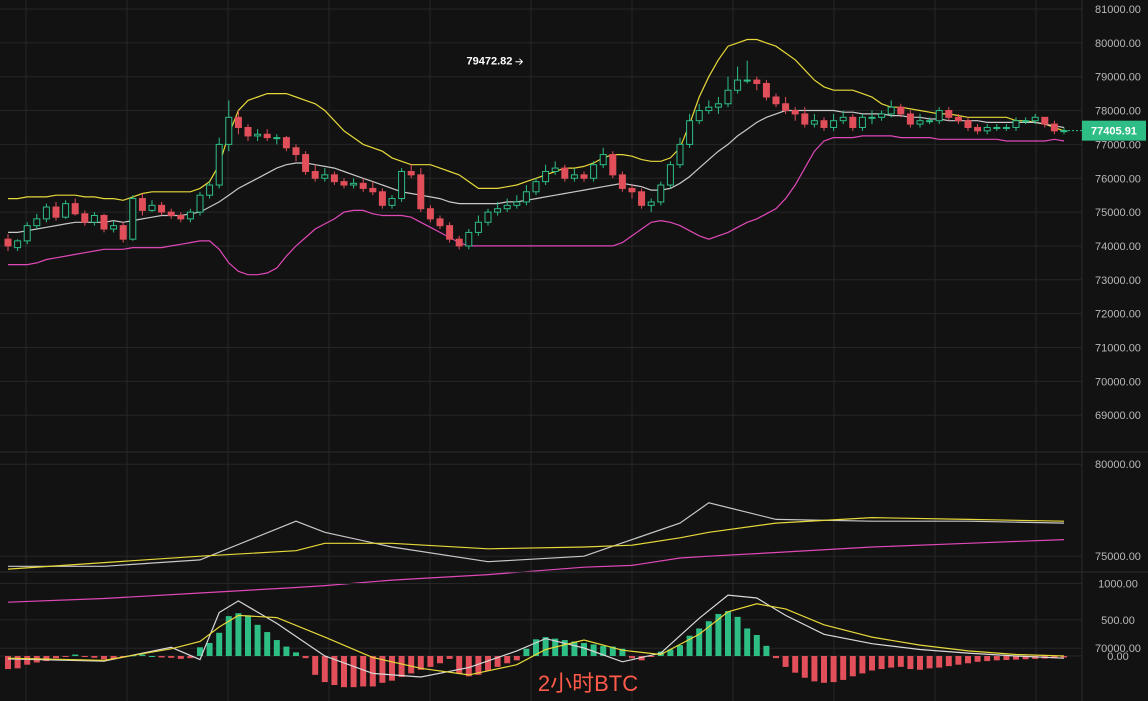 The height and width of the screenshot is (701, 1148). What do you see at coordinates (1118, 281) in the screenshot?
I see `price-tick-label: 73000.00` at bounding box center [1118, 281].